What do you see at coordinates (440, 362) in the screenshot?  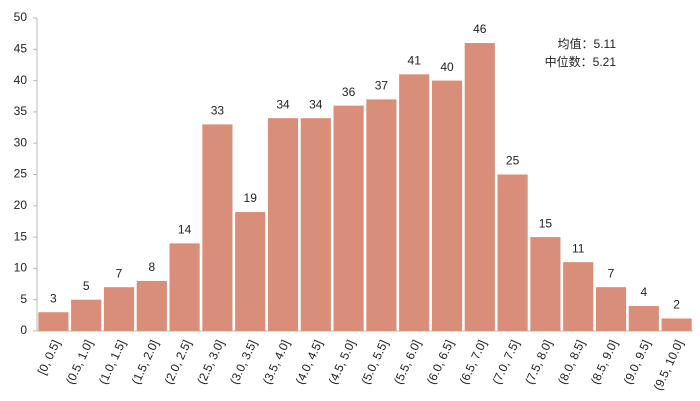 I see `x-tick-label: (6.0, 6.5]` at bounding box center [440, 362].